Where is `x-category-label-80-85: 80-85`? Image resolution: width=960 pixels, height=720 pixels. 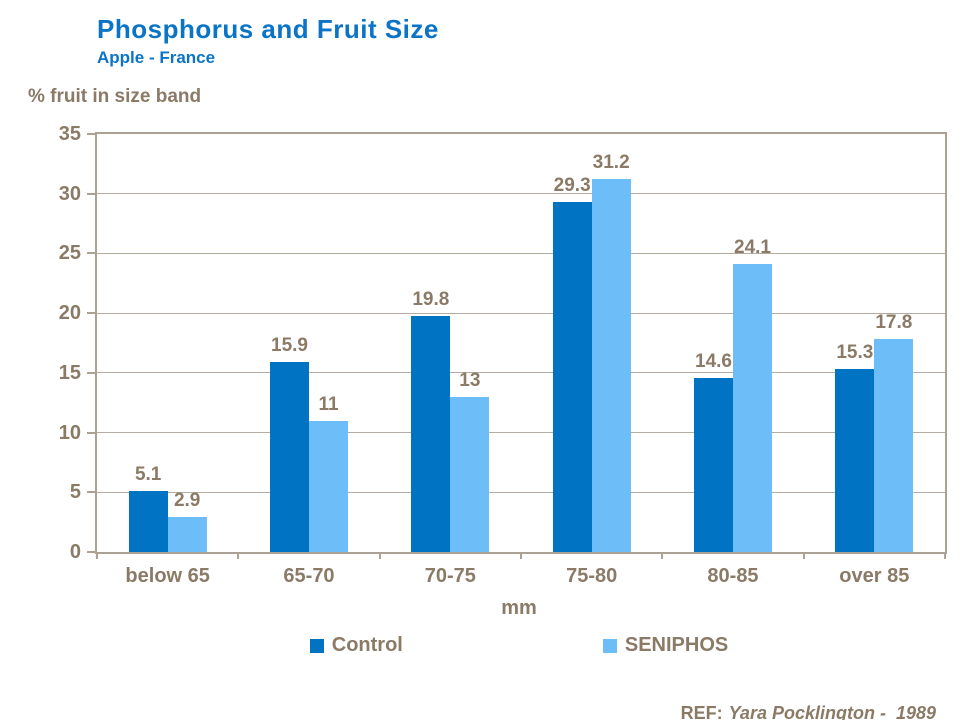 x-category-label-80-85: 80-85 is located at coordinates (733, 576).